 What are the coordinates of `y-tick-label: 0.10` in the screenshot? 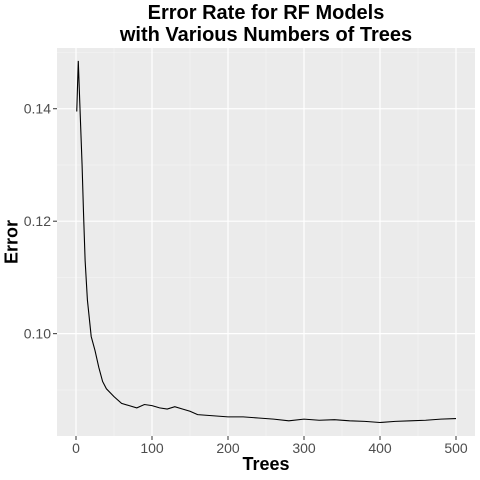 It's located at (37, 334).